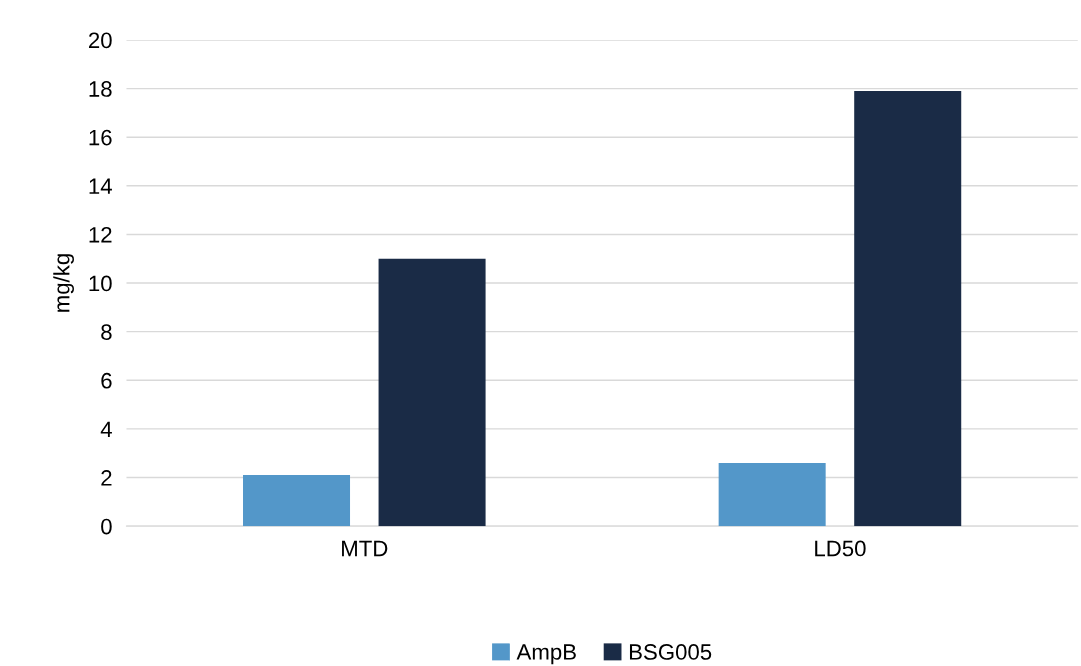  Describe the element at coordinates (106, 380) in the screenshot. I see `y-tick-label: 6` at that location.